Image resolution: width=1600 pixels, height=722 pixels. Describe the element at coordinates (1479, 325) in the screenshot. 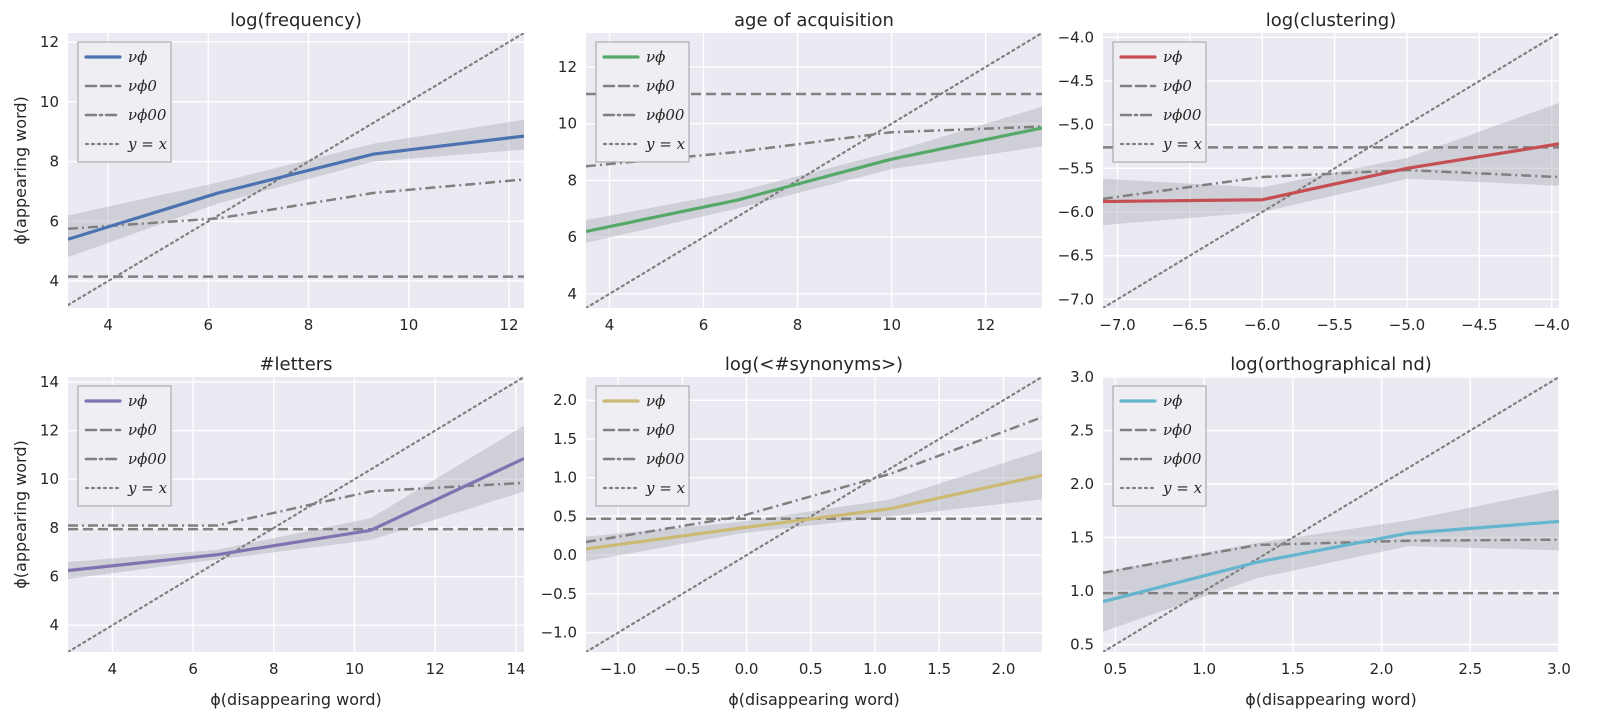

I see `x-tick-label: −4.5` at that location.